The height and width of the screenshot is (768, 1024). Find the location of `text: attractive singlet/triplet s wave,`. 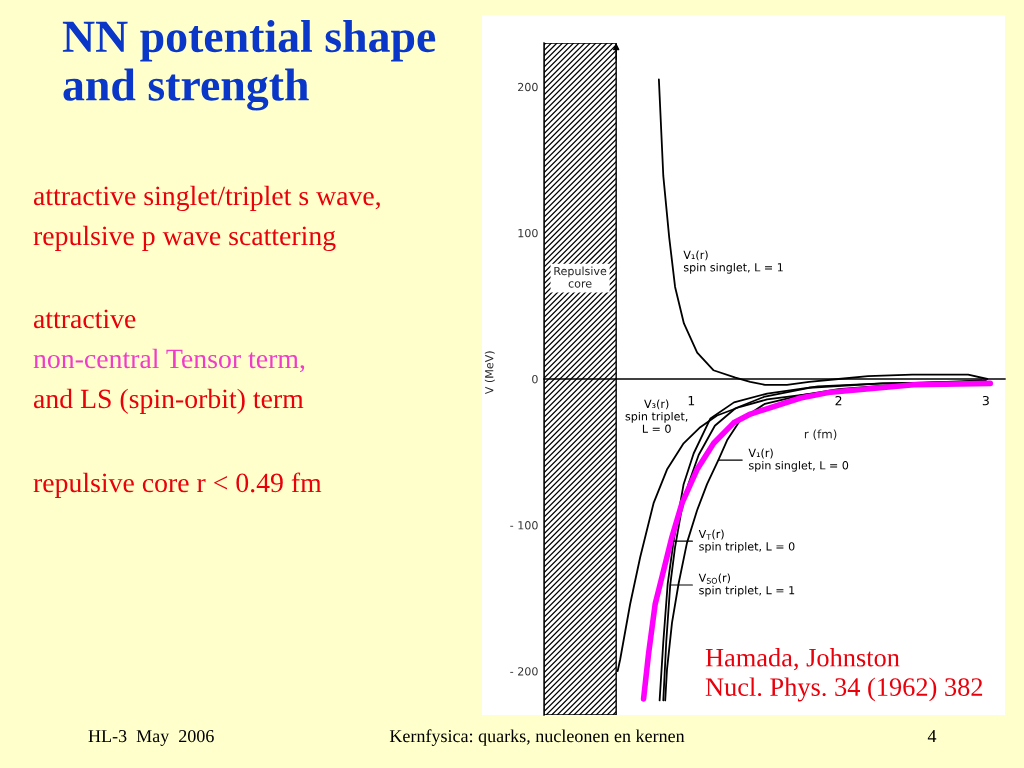

text: attractive singlet/triplet s wave, is located at coordinates (206, 198).